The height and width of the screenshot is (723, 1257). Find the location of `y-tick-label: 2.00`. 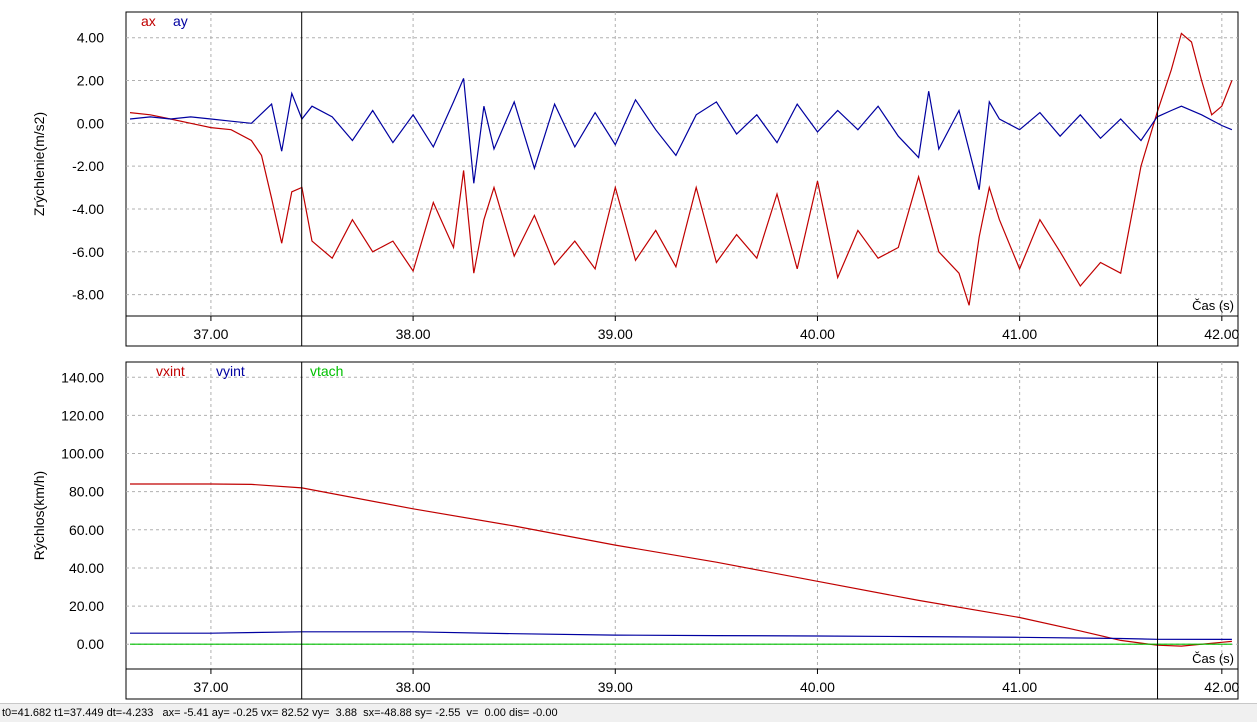

y-tick-label: 2.00 is located at coordinates (90, 81).